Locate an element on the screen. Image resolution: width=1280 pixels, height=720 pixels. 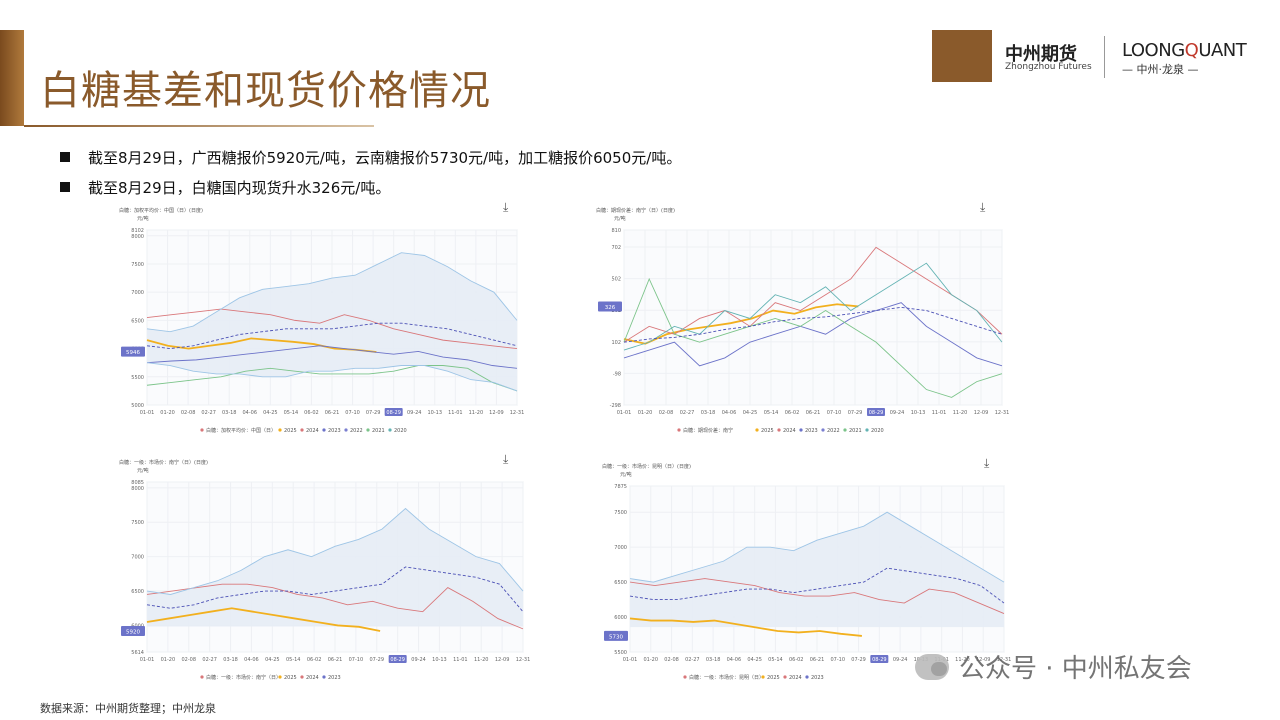
x-tick-label: 08-29 is located at coordinates (876, 413).